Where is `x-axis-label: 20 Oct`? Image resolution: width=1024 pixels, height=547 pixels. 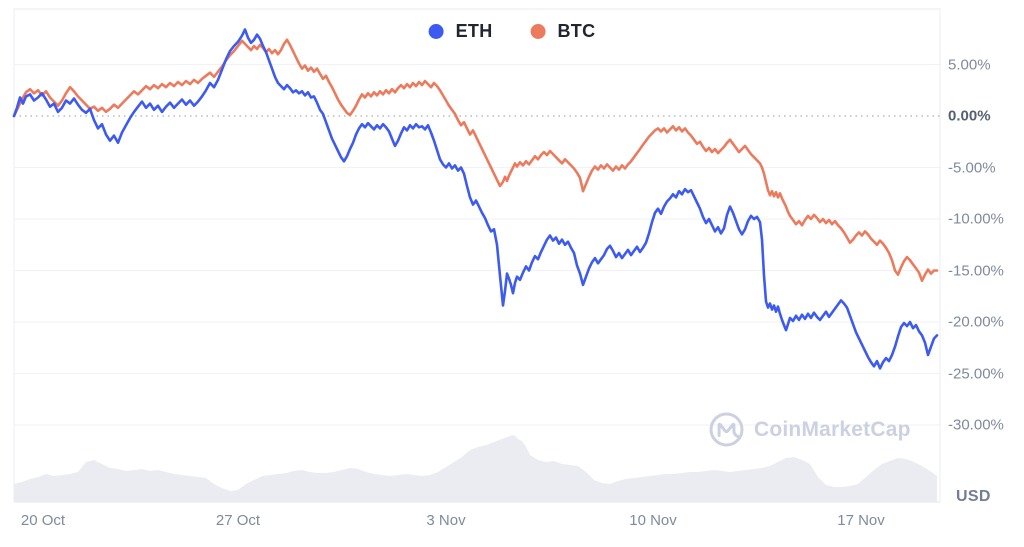 x-axis-label: 20 Oct is located at coordinates (43, 520).